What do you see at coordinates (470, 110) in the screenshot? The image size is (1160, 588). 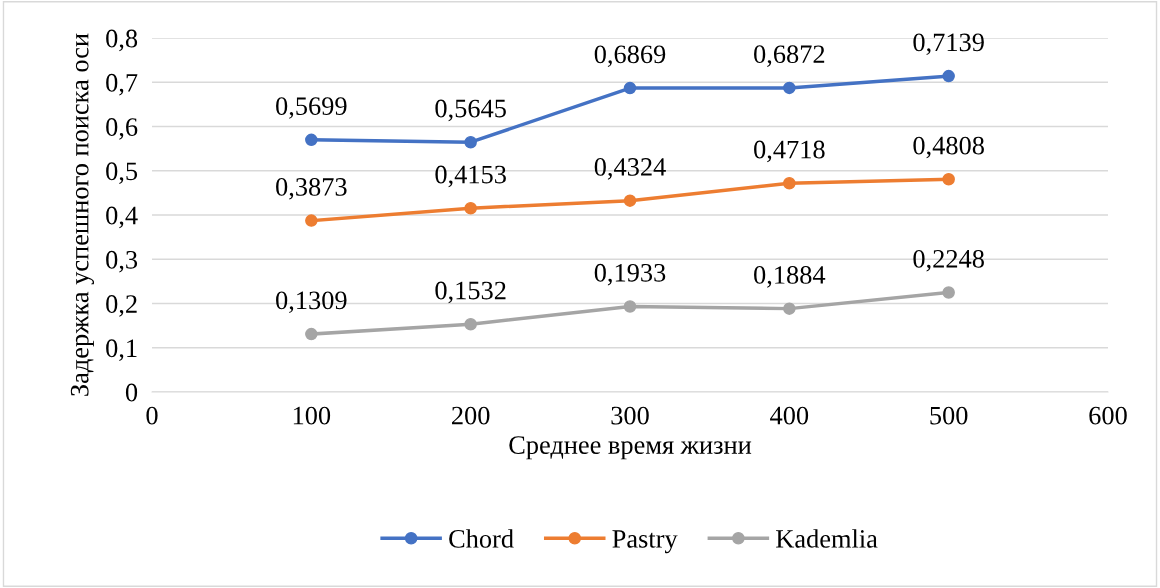 I see `data-label: 0,5645` at bounding box center [470, 110].